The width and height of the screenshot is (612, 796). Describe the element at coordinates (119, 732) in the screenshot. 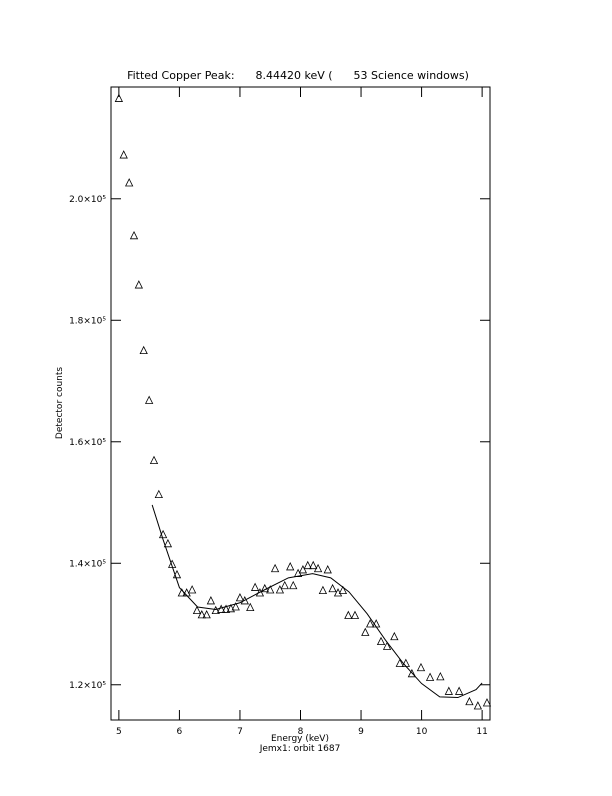

I see `x-tick-label: 5` at that location.